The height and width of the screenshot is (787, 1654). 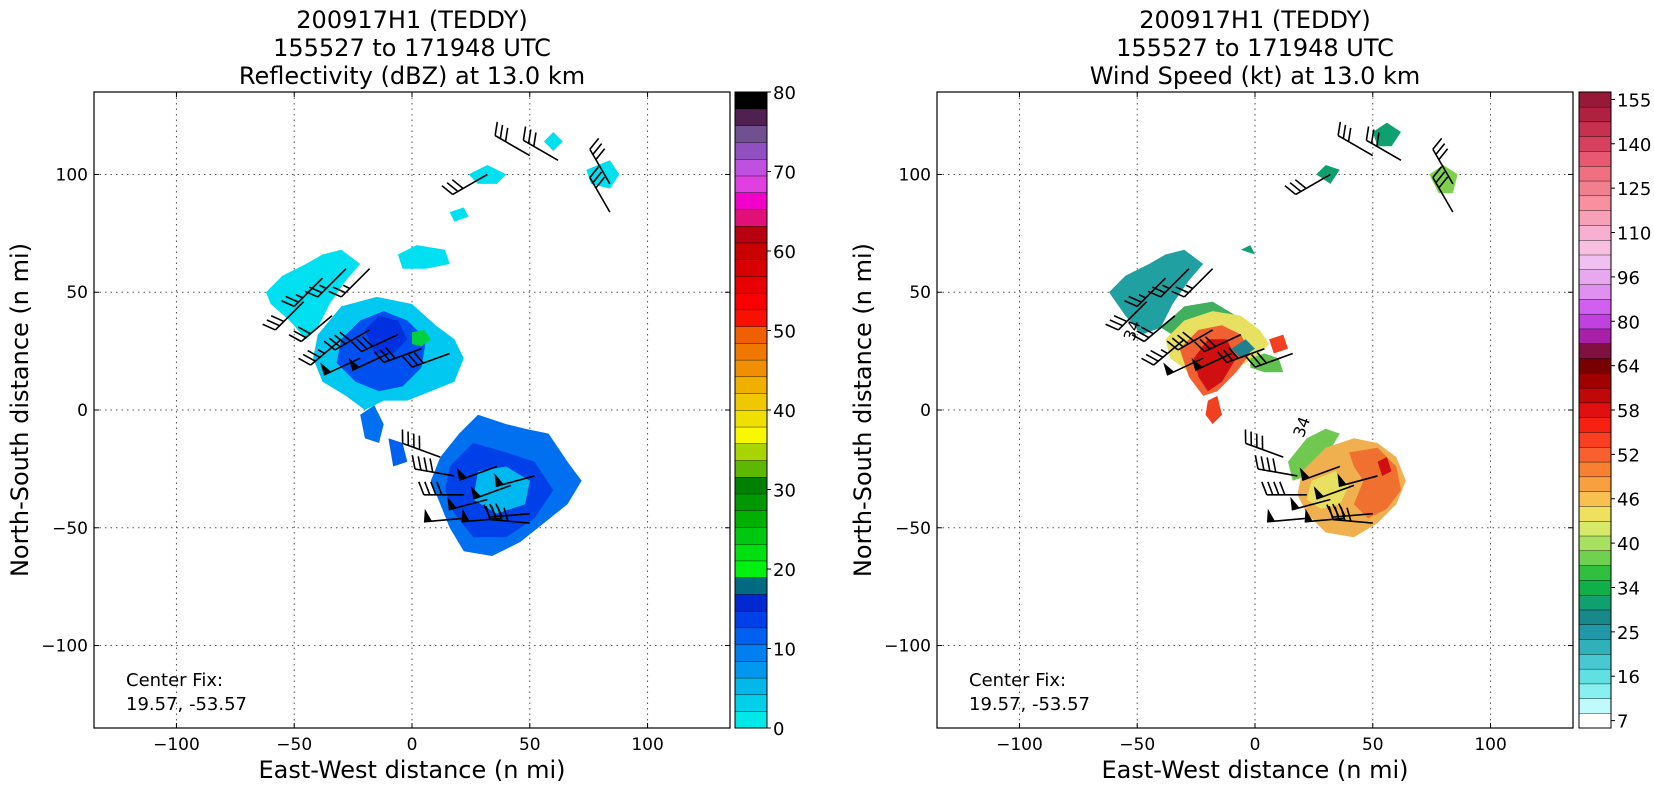 I want to click on chart-title-line: 155527 to 171948 UTC, so click(x=412, y=48).